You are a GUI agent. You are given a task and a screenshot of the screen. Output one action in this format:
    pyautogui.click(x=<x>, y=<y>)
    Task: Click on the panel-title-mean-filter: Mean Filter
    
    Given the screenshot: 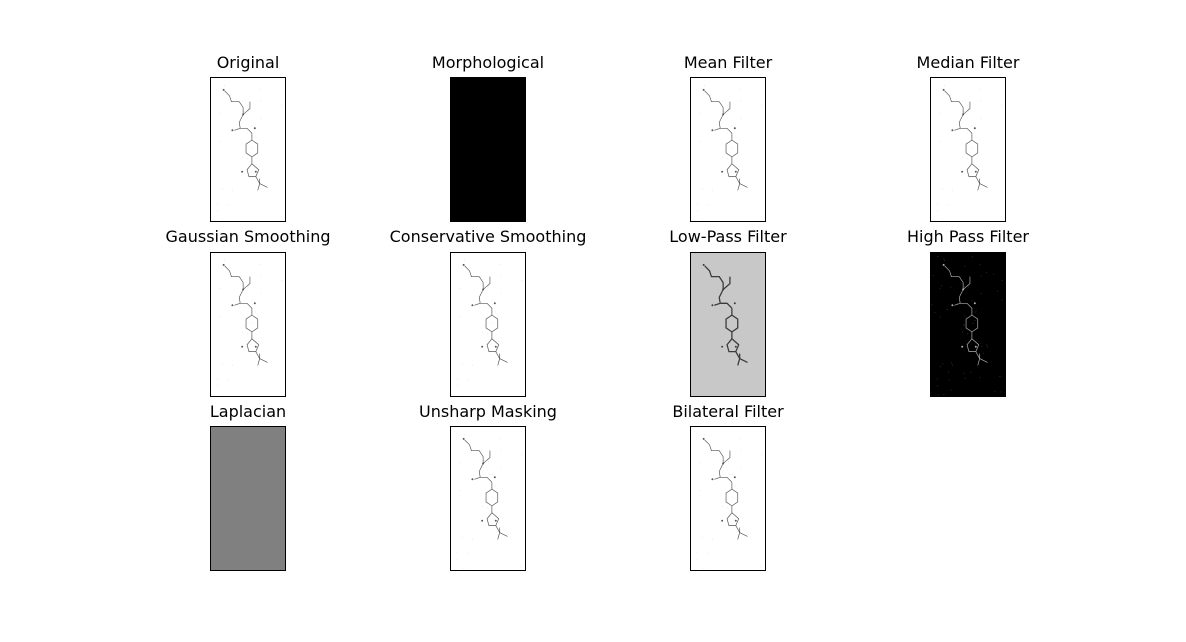 What is the action you would take?
    pyautogui.click(x=728, y=62)
    